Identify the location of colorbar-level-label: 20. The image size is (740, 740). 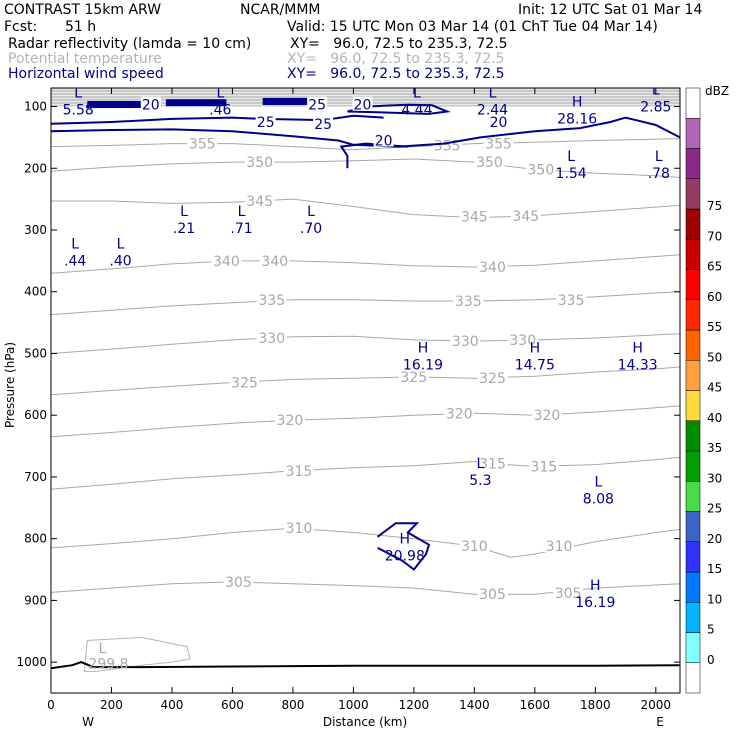
(714, 539).